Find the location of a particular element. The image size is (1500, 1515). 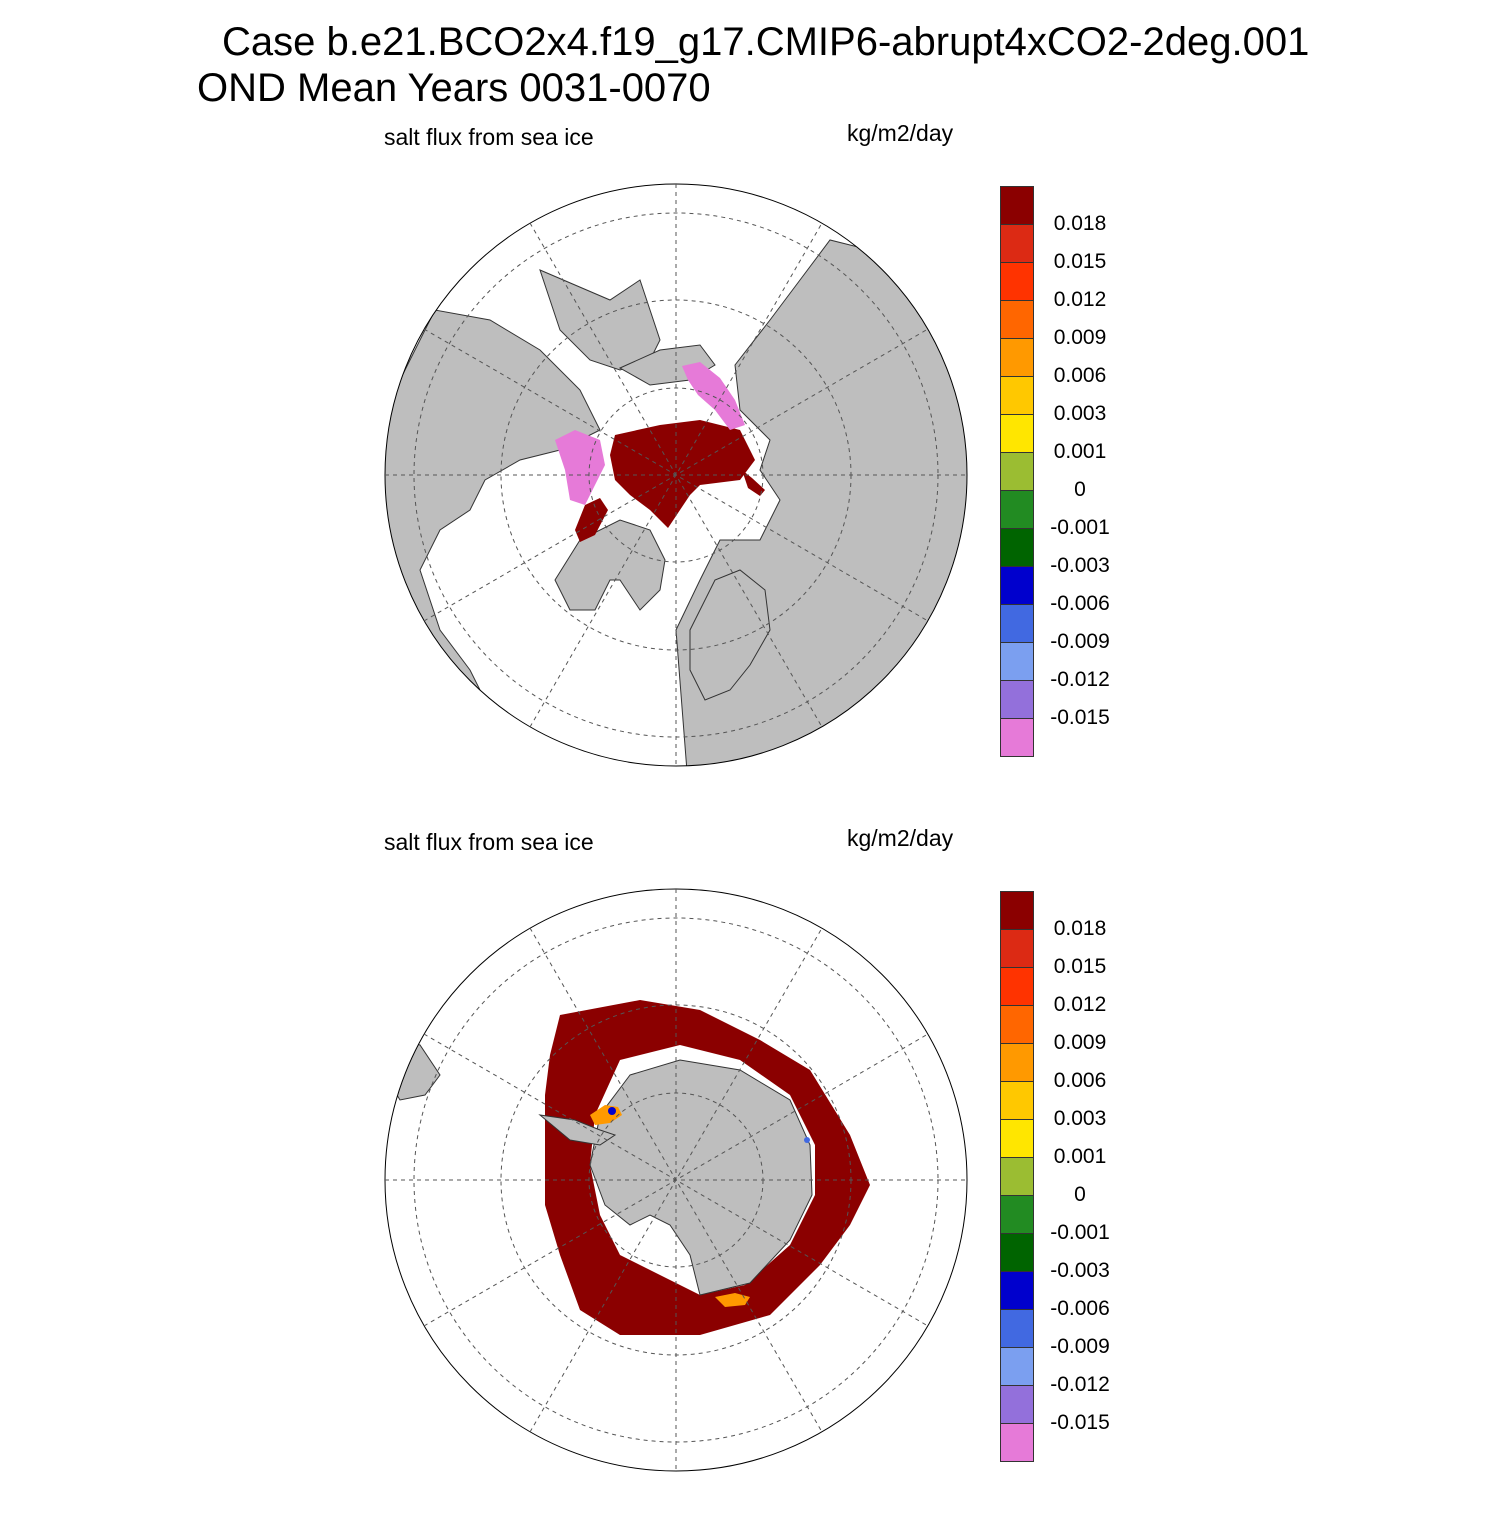

salt-flux-baffin-bay is located at coordinates (591, 520).